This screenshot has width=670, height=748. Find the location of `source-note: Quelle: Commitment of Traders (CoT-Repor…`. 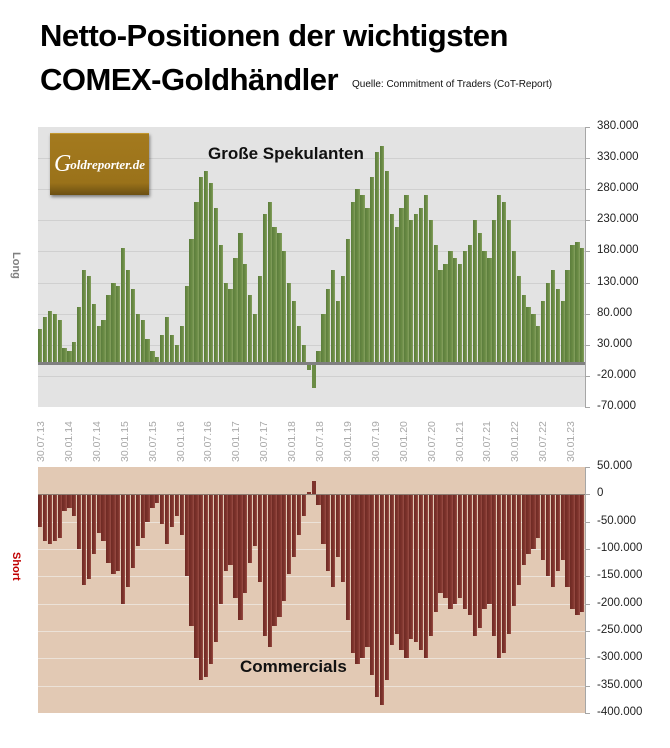

source-note: Quelle: Commitment of Traders (CoT-Repor… is located at coordinates (452, 84).